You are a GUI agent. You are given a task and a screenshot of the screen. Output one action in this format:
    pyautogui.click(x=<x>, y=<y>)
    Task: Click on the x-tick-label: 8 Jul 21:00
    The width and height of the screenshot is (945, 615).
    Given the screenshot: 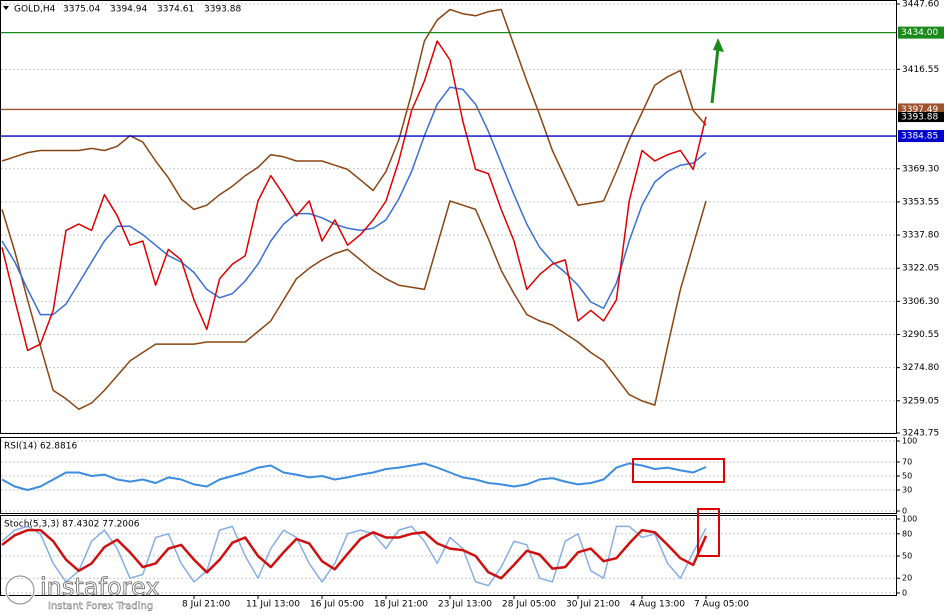 What is the action you would take?
    pyautogui.click(x=206, y=605)
    